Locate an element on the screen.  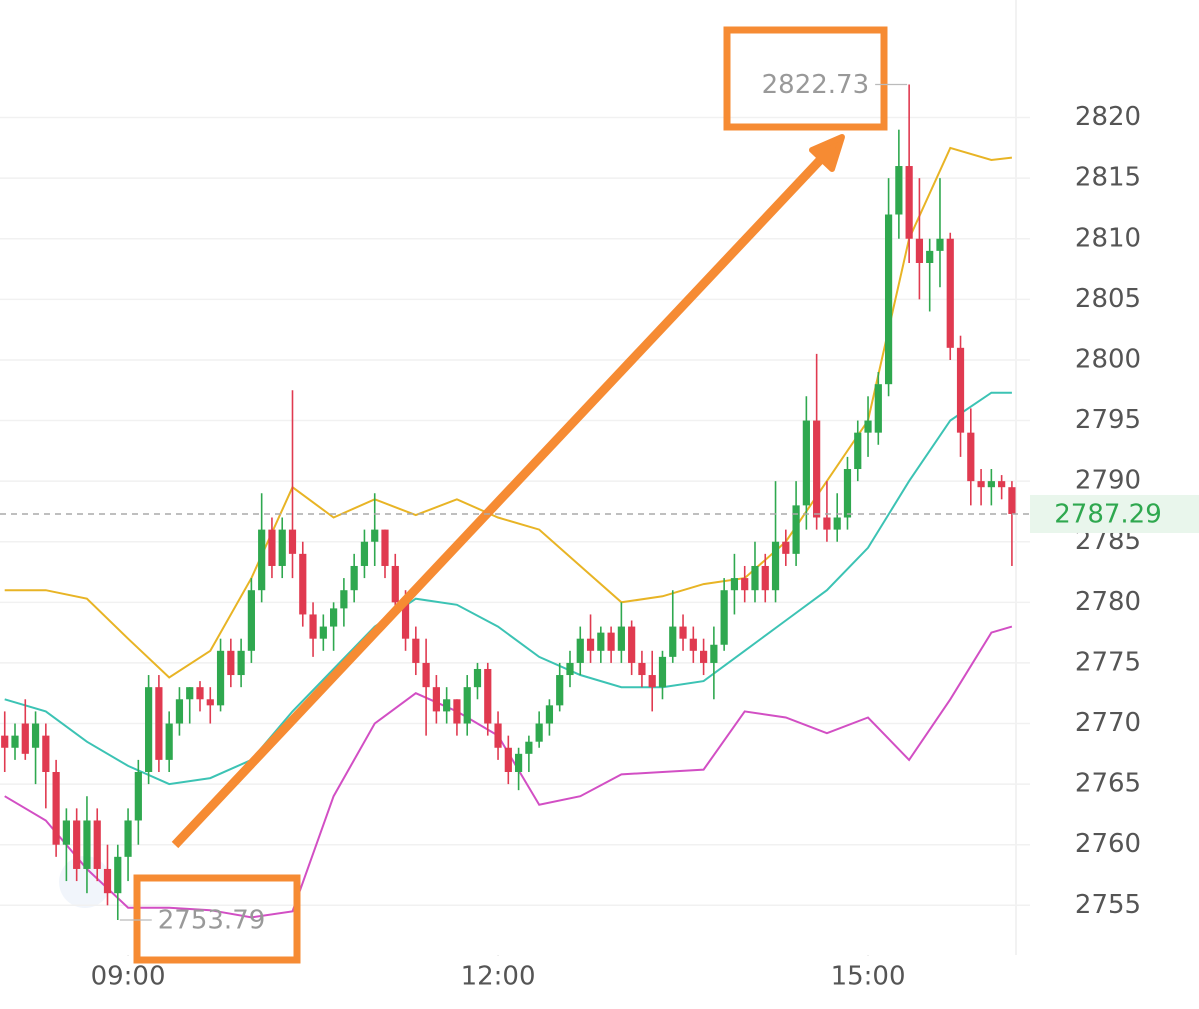
x-tick-label: 09:00 is located at coordinates (128, 977).